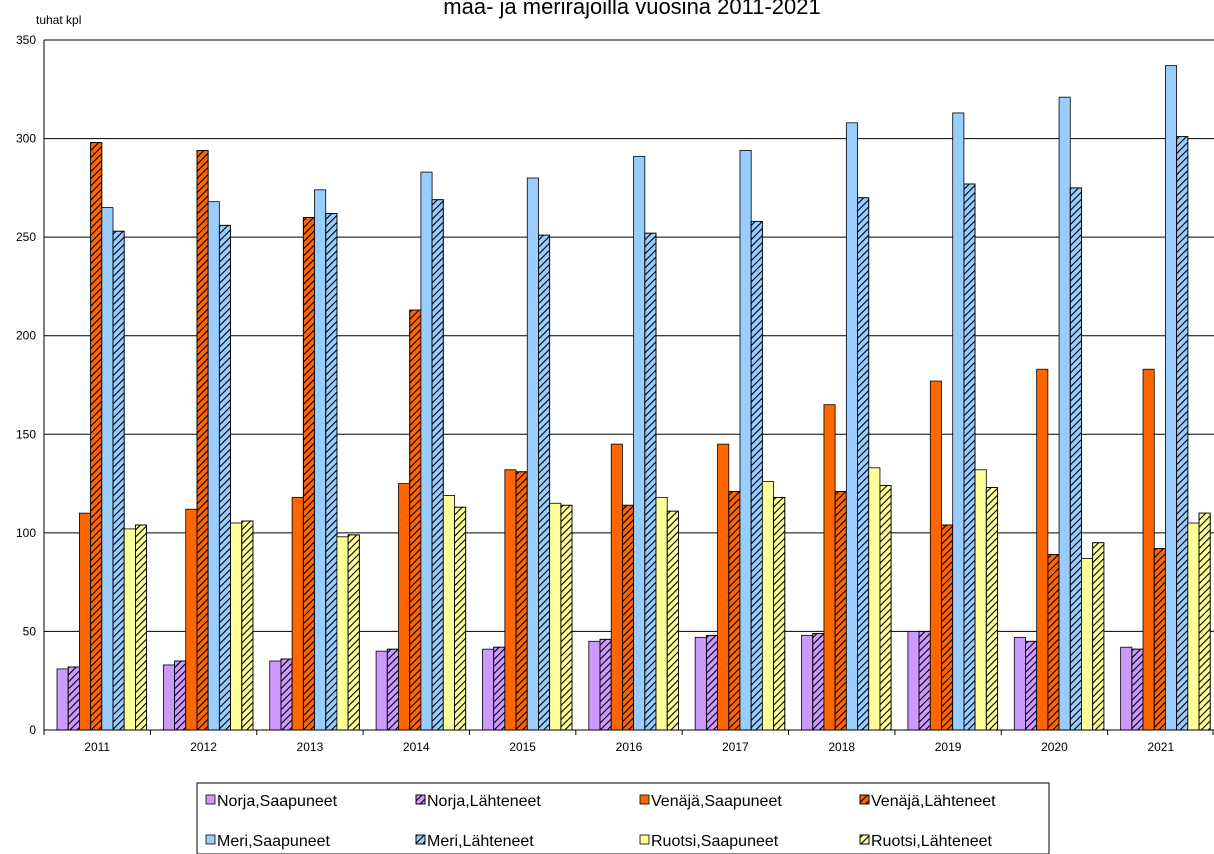 This screenshot has height=854, width=1214. What do you see at coordinates (1126, 688) in the screenshot?
I see `bar-Norja,Saapuneet-2021` at bounding box center [1126, 688].